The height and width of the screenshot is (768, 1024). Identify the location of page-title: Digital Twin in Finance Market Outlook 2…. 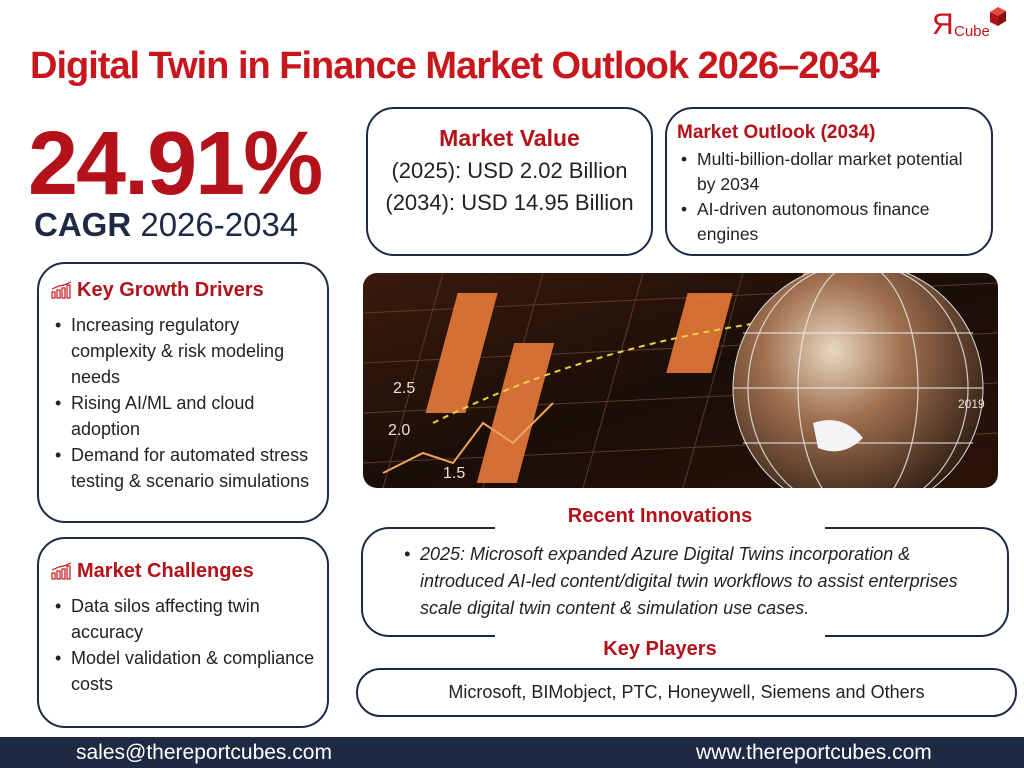
(455, 66).